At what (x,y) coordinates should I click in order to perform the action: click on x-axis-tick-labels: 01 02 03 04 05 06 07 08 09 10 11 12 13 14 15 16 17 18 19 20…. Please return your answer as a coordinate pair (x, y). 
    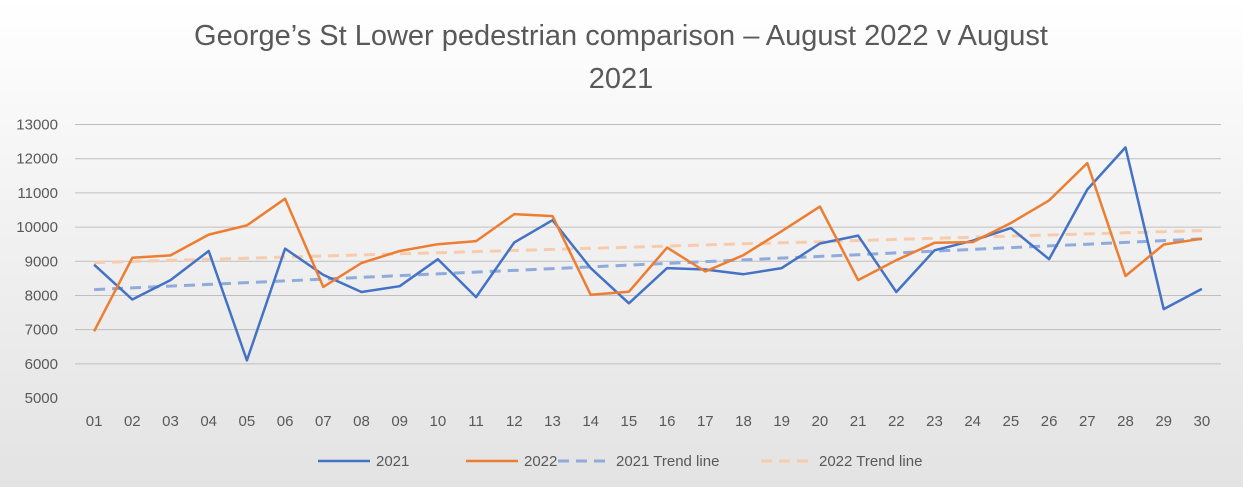
    Looking at the image, I should click on (648, 421).